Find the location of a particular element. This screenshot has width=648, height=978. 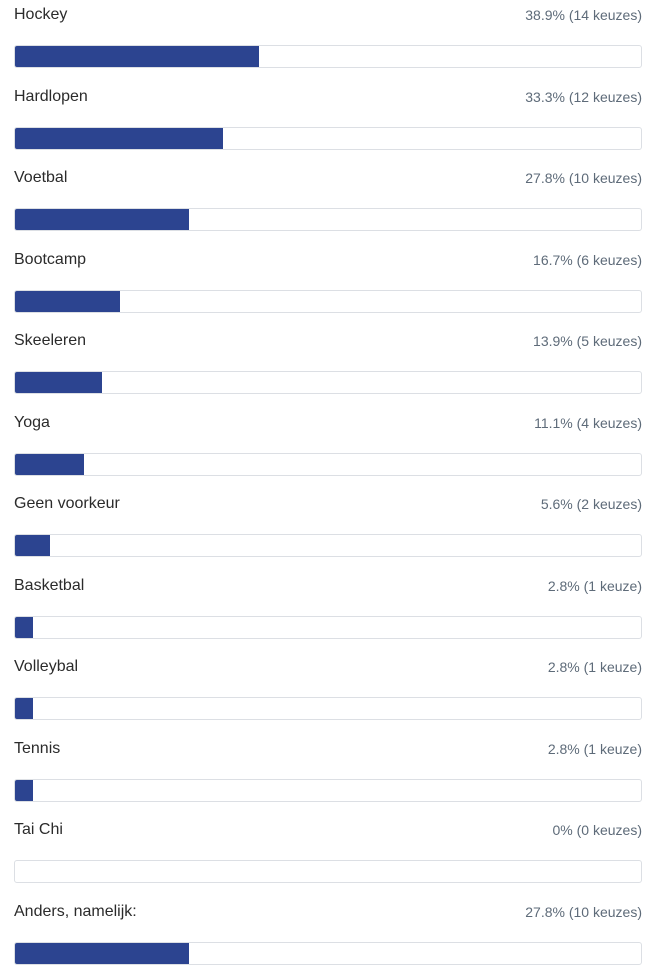

row-header: Basketbal 2.8% (1 keuze) is located at coordinates (328, 588).